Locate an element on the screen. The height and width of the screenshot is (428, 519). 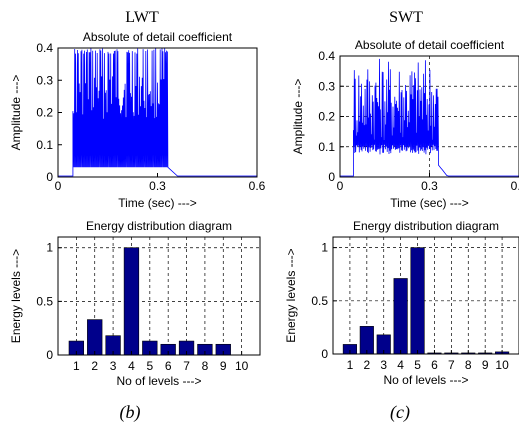
swt-header: SWT is located at coordinates (406, 17).